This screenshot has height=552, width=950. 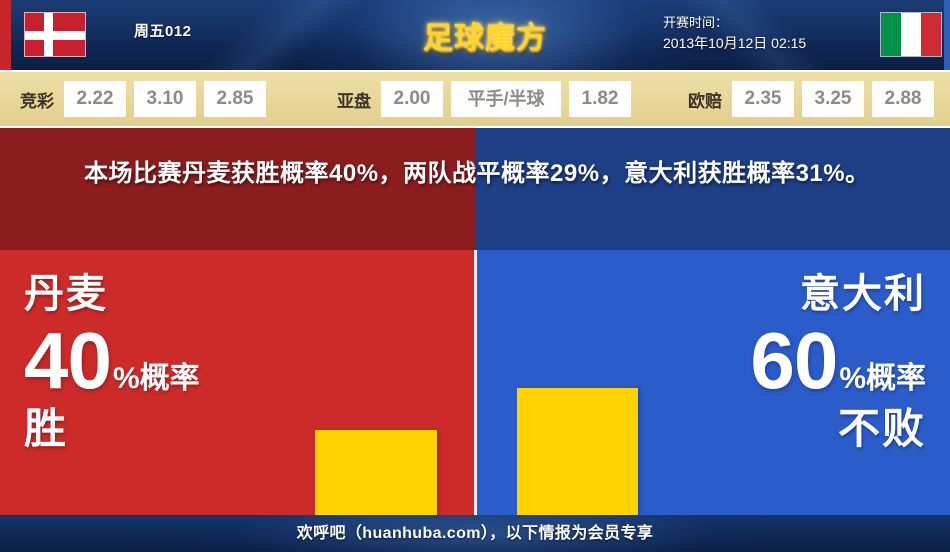 What do you see at coordinates (66, 294) in the screenshot?
I see `home-team-name: 丹麦` at bounding box center [66, 294].